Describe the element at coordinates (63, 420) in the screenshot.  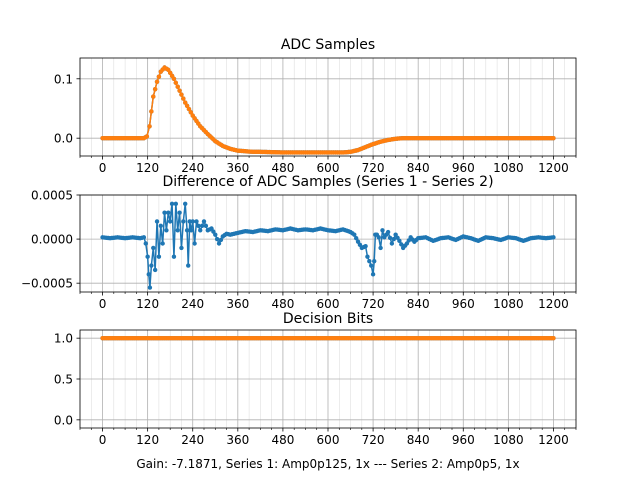
I see `decision-bits-y-tick-label: 0.0` at that location.